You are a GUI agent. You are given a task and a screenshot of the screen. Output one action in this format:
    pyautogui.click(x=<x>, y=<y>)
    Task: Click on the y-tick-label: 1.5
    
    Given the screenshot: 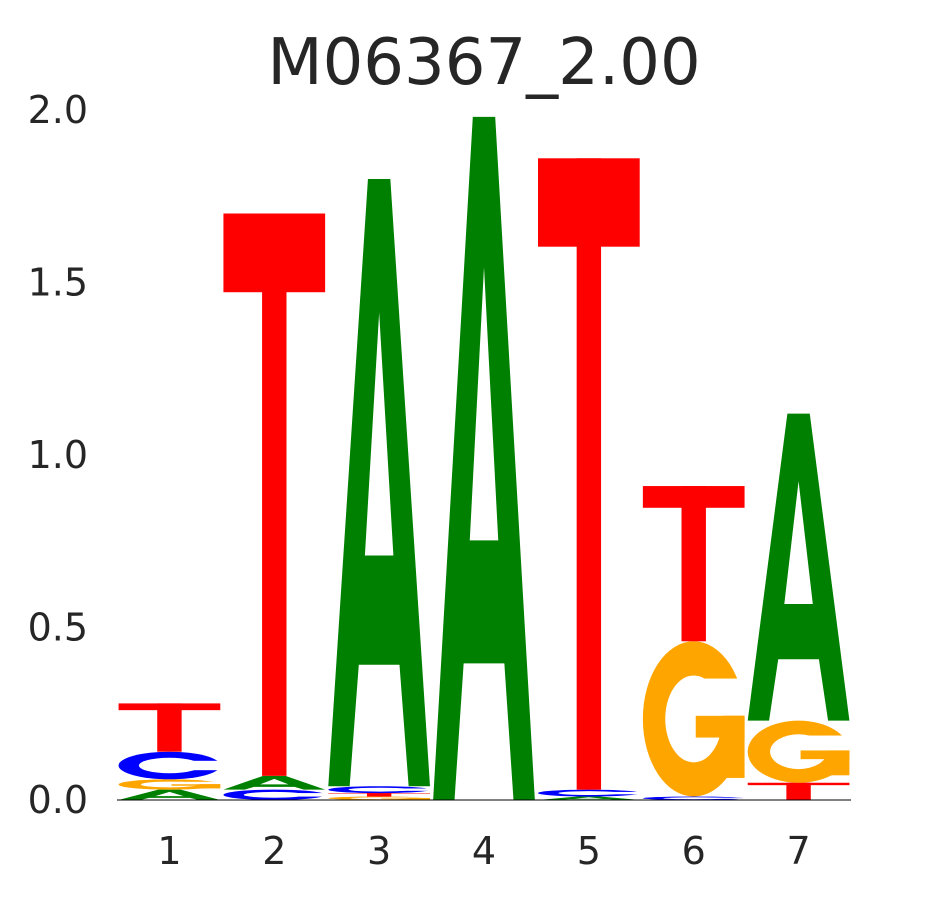 What is the action you would take?
    pyautogui.click(x=58, y=283)
    